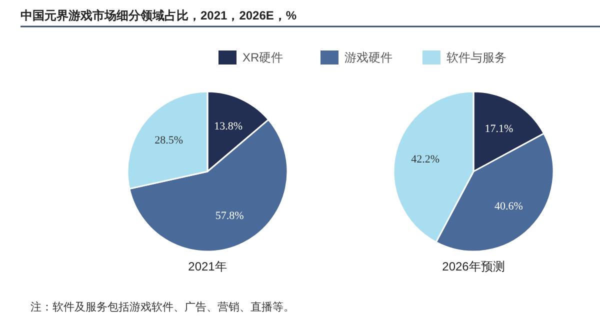 The height and width of the screenshot is (333, 600). What do you see at coordinates (228, 126) in the screenshot?
I see `data-label: 13.8%` at bounding box center [228, 126].